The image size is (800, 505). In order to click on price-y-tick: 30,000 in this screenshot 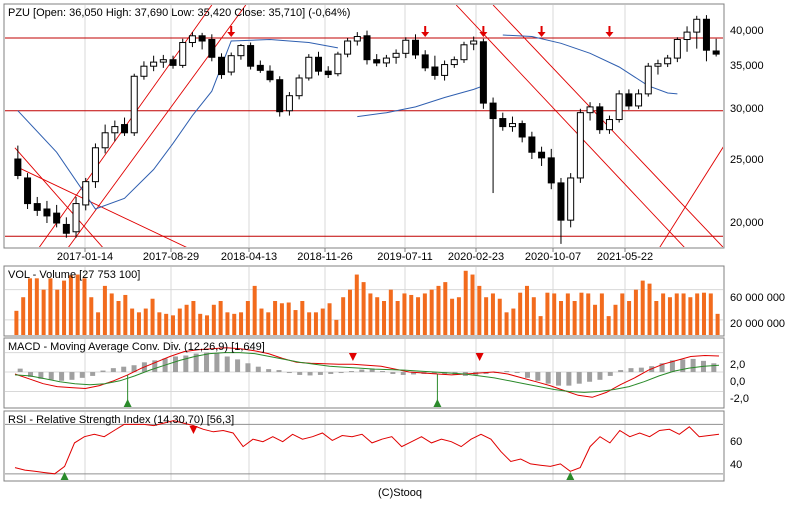, I will do `click(747, 109)`.